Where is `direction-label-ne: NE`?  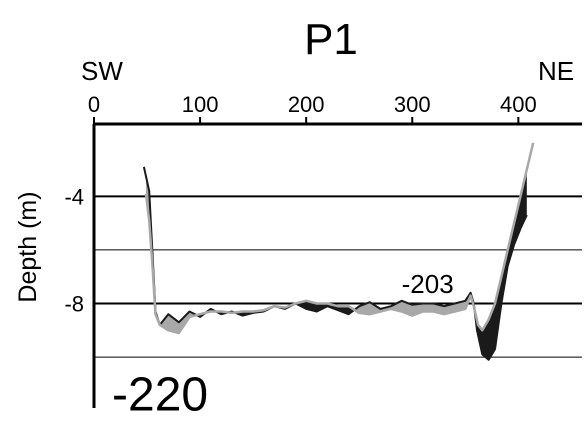
direction-label-ne: NE is located at coordinates (556, 71).